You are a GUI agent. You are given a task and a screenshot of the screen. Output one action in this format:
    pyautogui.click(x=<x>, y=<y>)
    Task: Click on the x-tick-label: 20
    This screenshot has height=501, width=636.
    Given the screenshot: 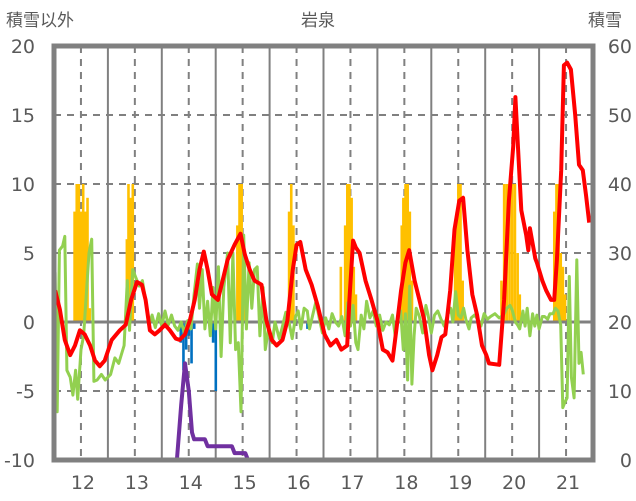 What is the action you would take?
    pyautogui.click(x=514, y=483)
    